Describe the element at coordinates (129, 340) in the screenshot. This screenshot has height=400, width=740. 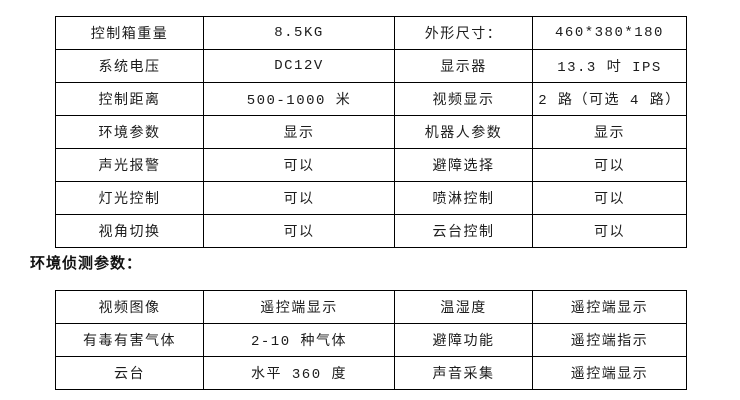
I see `env-label: 有毒有害气体` at that location.